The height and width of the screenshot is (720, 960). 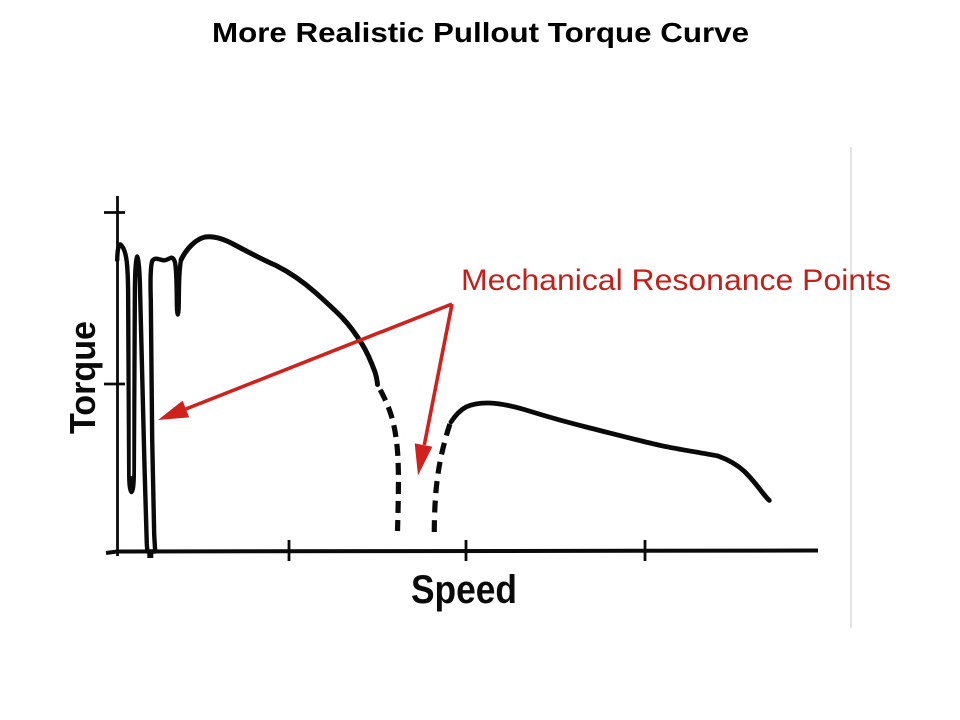 What do you see at coordinates (464, 590) in the screenshot?
I see `svg-text: Speed` at bounding box center [464, 590].